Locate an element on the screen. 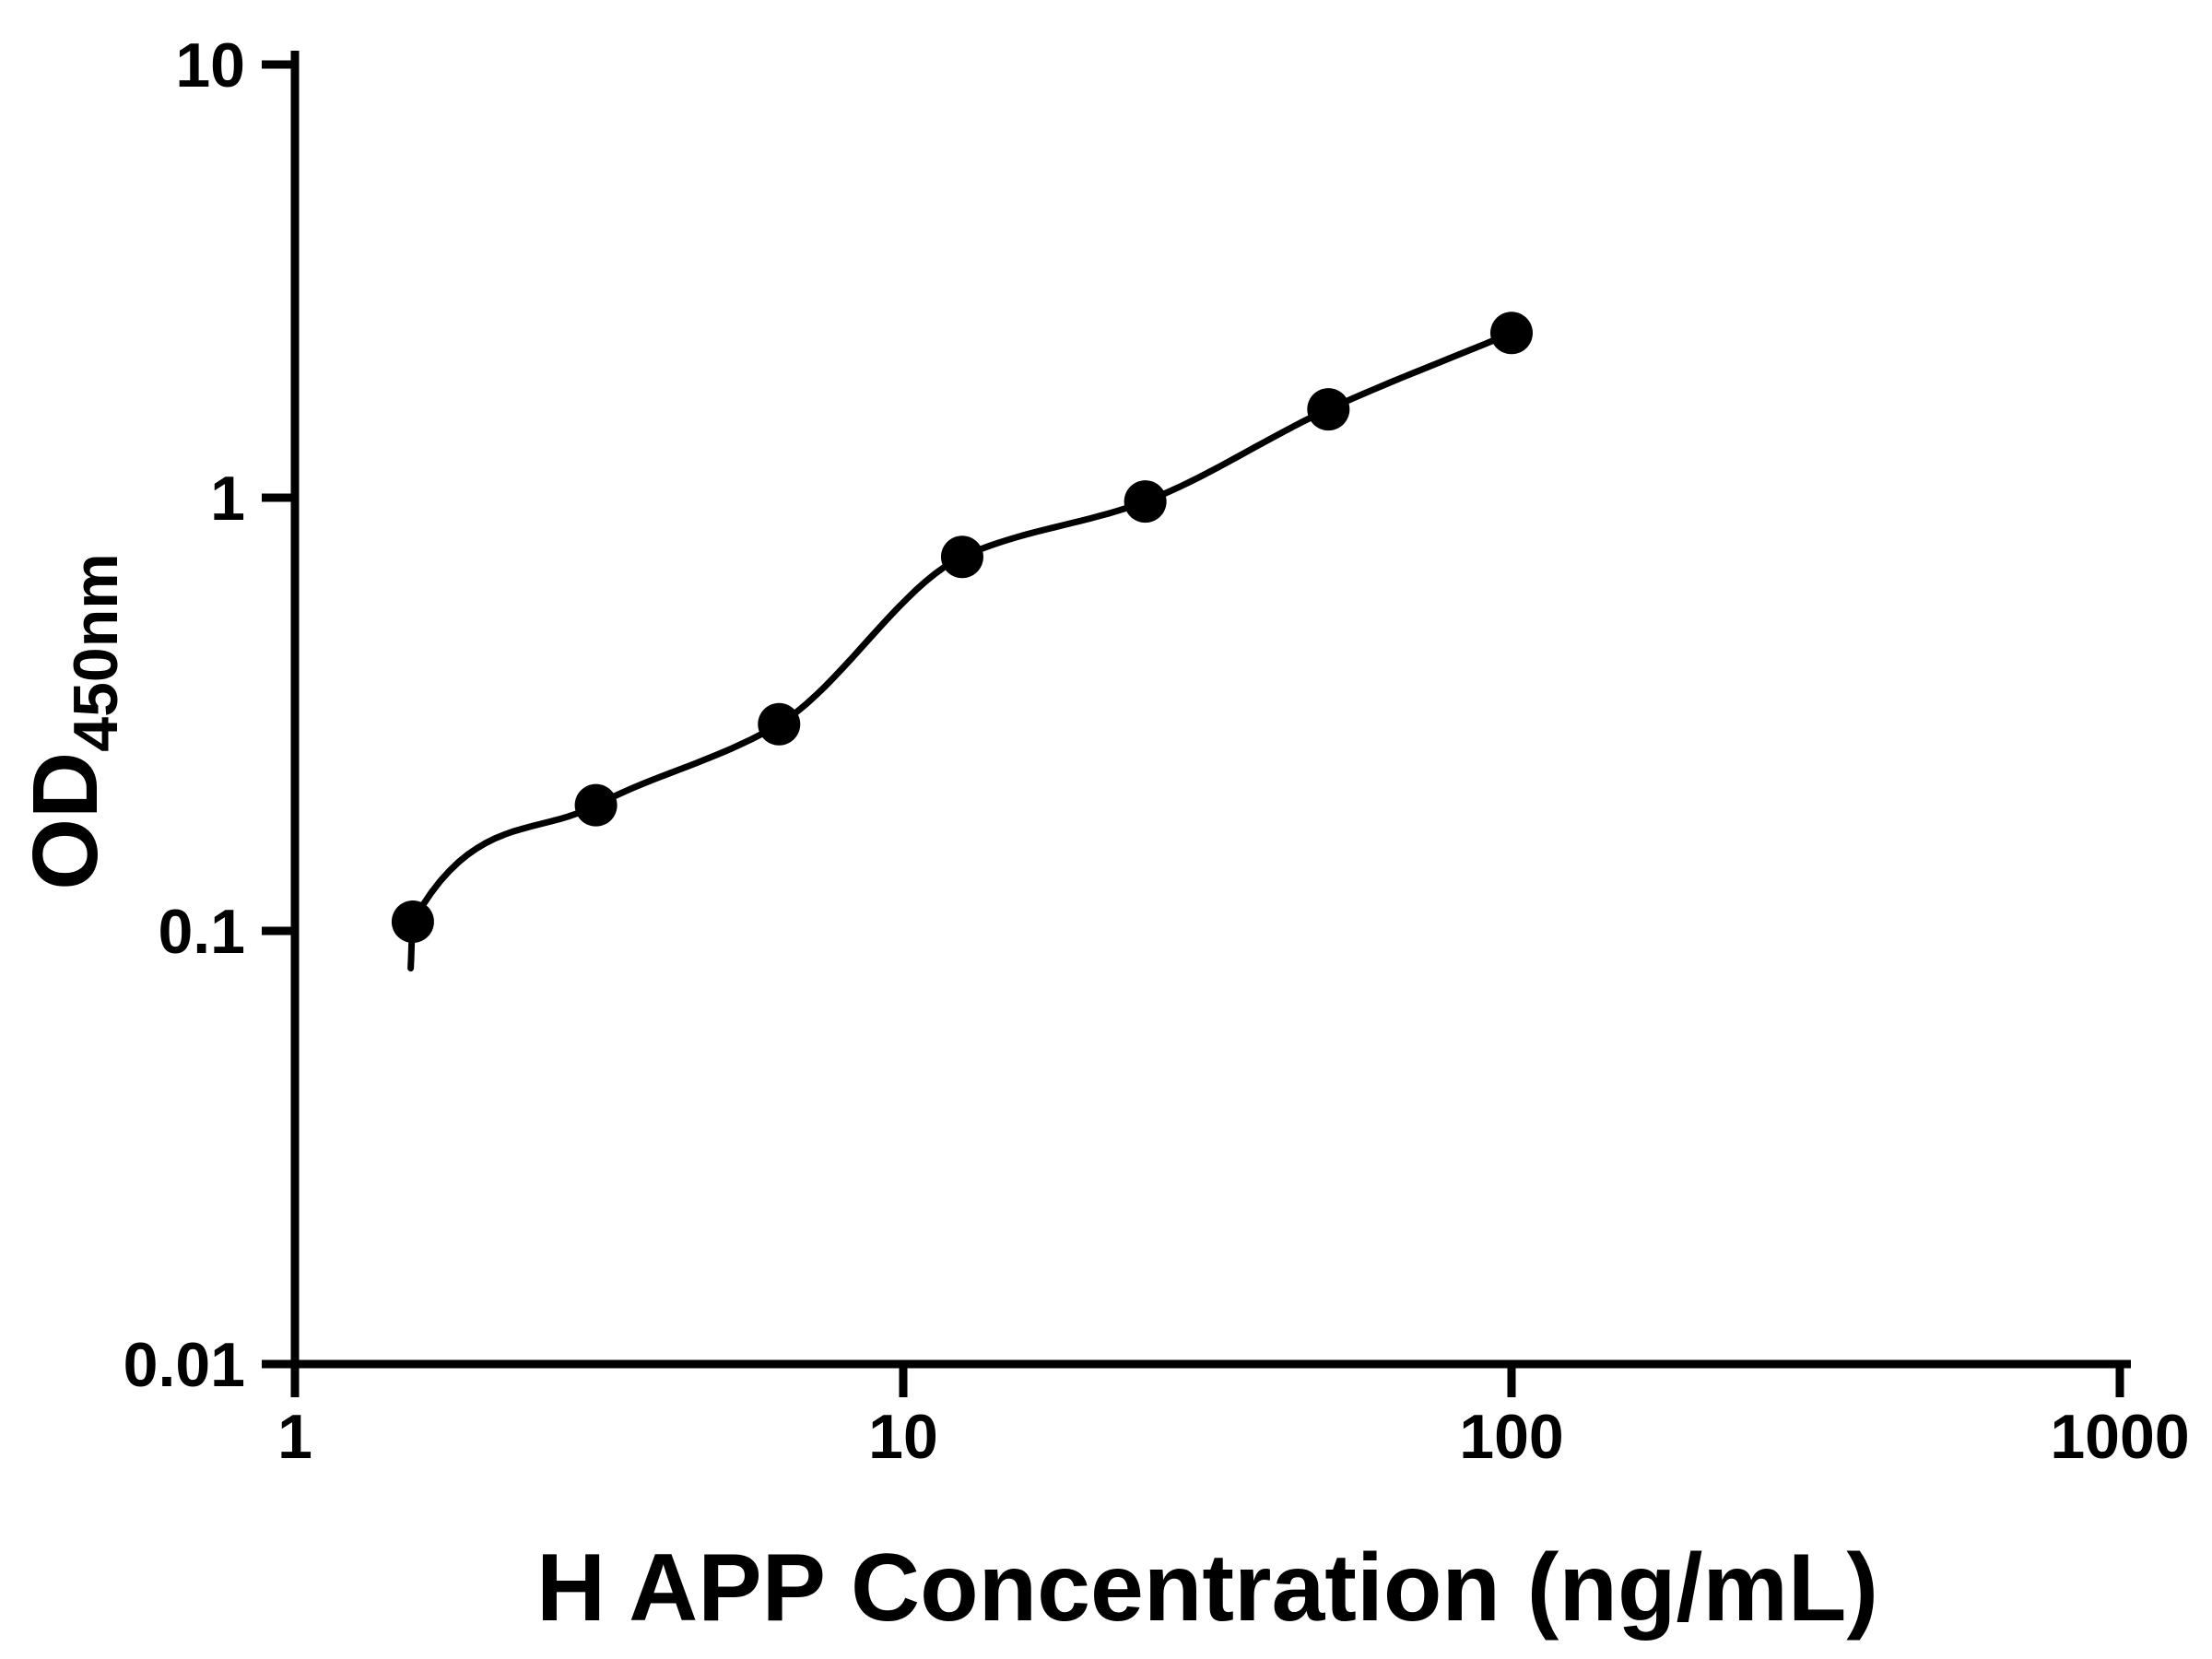  x-tick-label: 10 is located at coordinates (903, 1437).